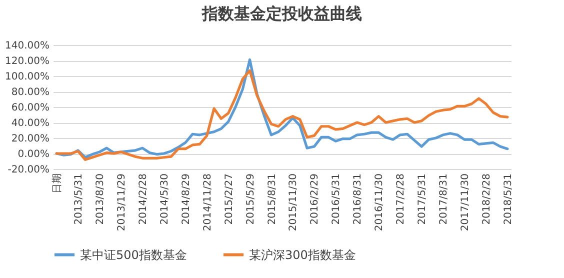  I want to click on y-tick-label: 0.00%, so click(34, 154).